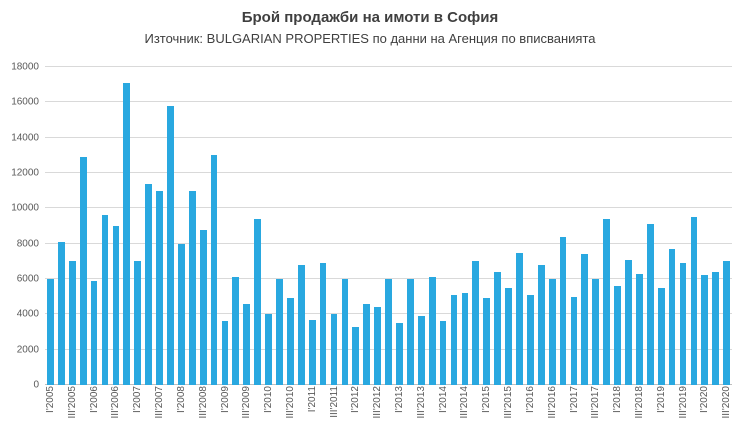 The width and height of the screenshot is (740, 439). Describe the element at coordinates (487, 399) in the screenshot. I see `x-axis-label: I'2015` at that location.